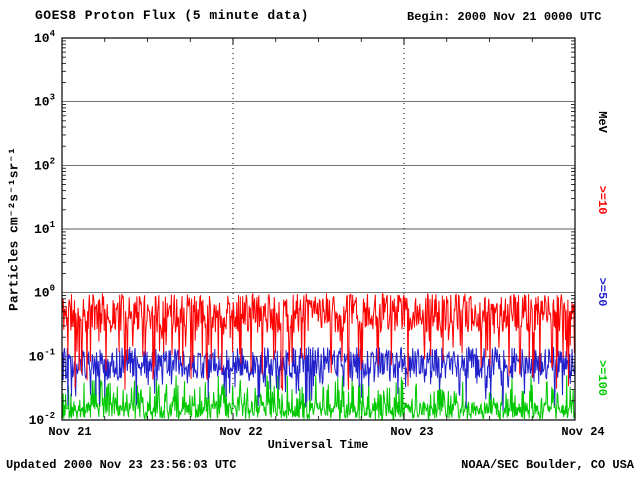 This screenshot has width=640, height=480. I want to click on y-tick-label: 10⁴, so click(45, 37).